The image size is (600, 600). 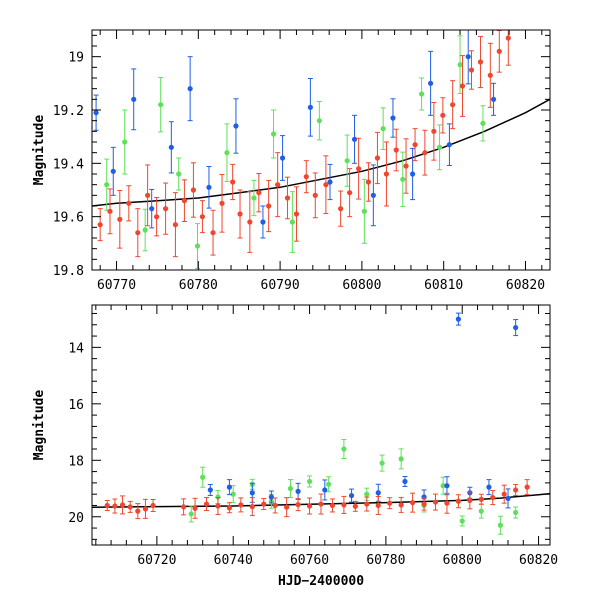 What do you see at coordinates (317, 499) in the screenshot?
I see `bottom-series-red` at bounding box center [317, 499].